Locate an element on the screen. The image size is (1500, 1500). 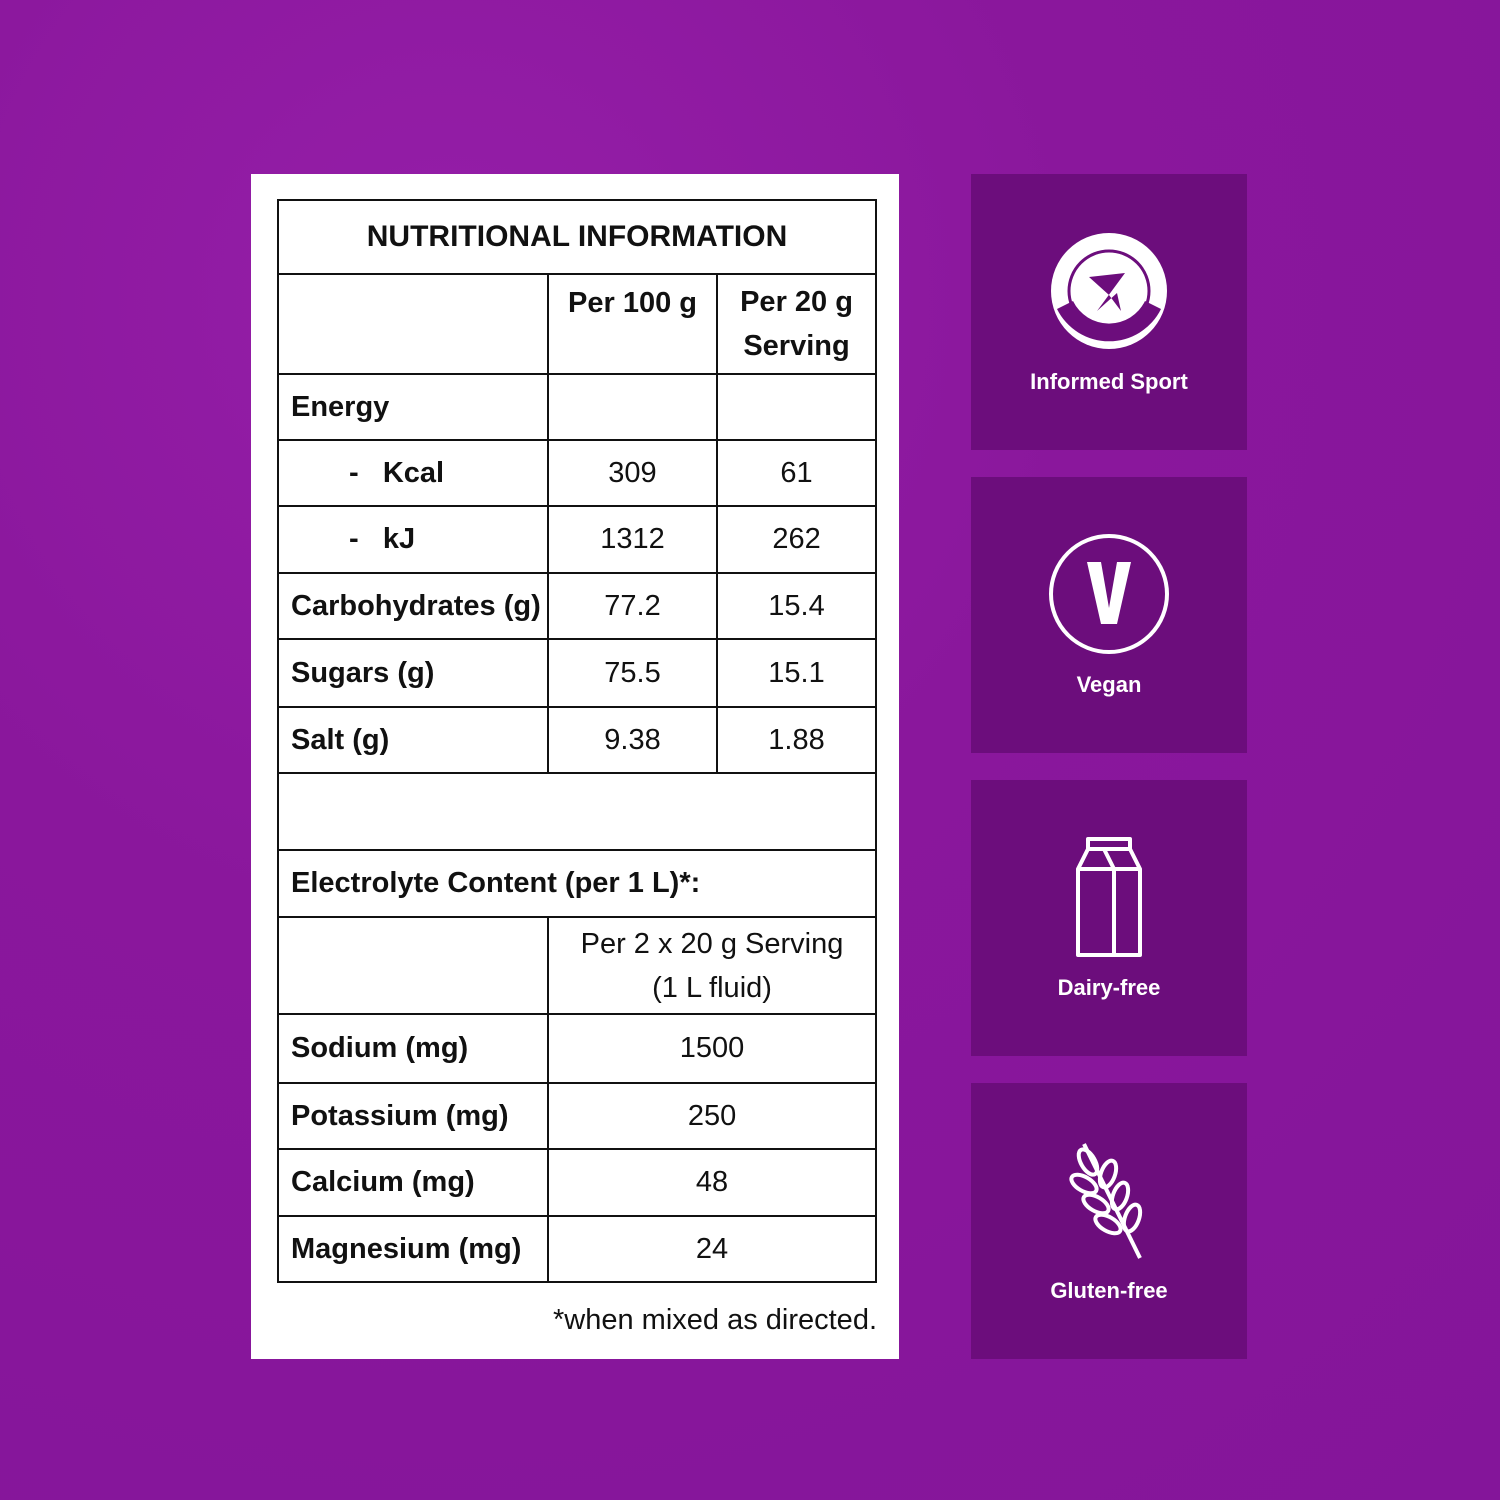
badge-label: Gluten-free is located at coordinates (1109, 1290).